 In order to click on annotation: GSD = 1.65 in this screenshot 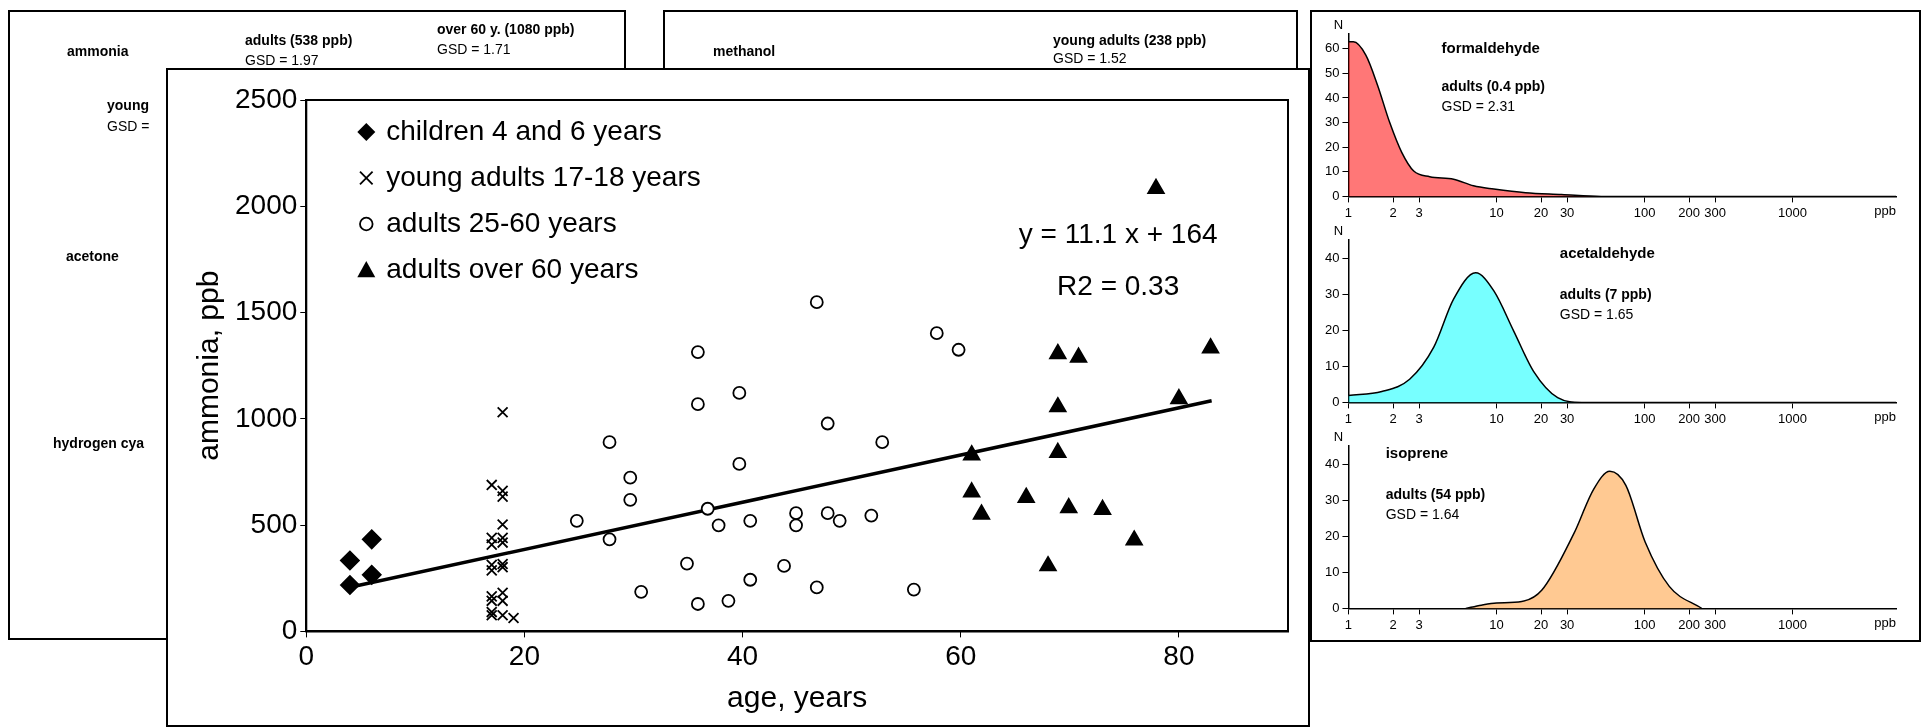, I will do `click(1596, 314)`.